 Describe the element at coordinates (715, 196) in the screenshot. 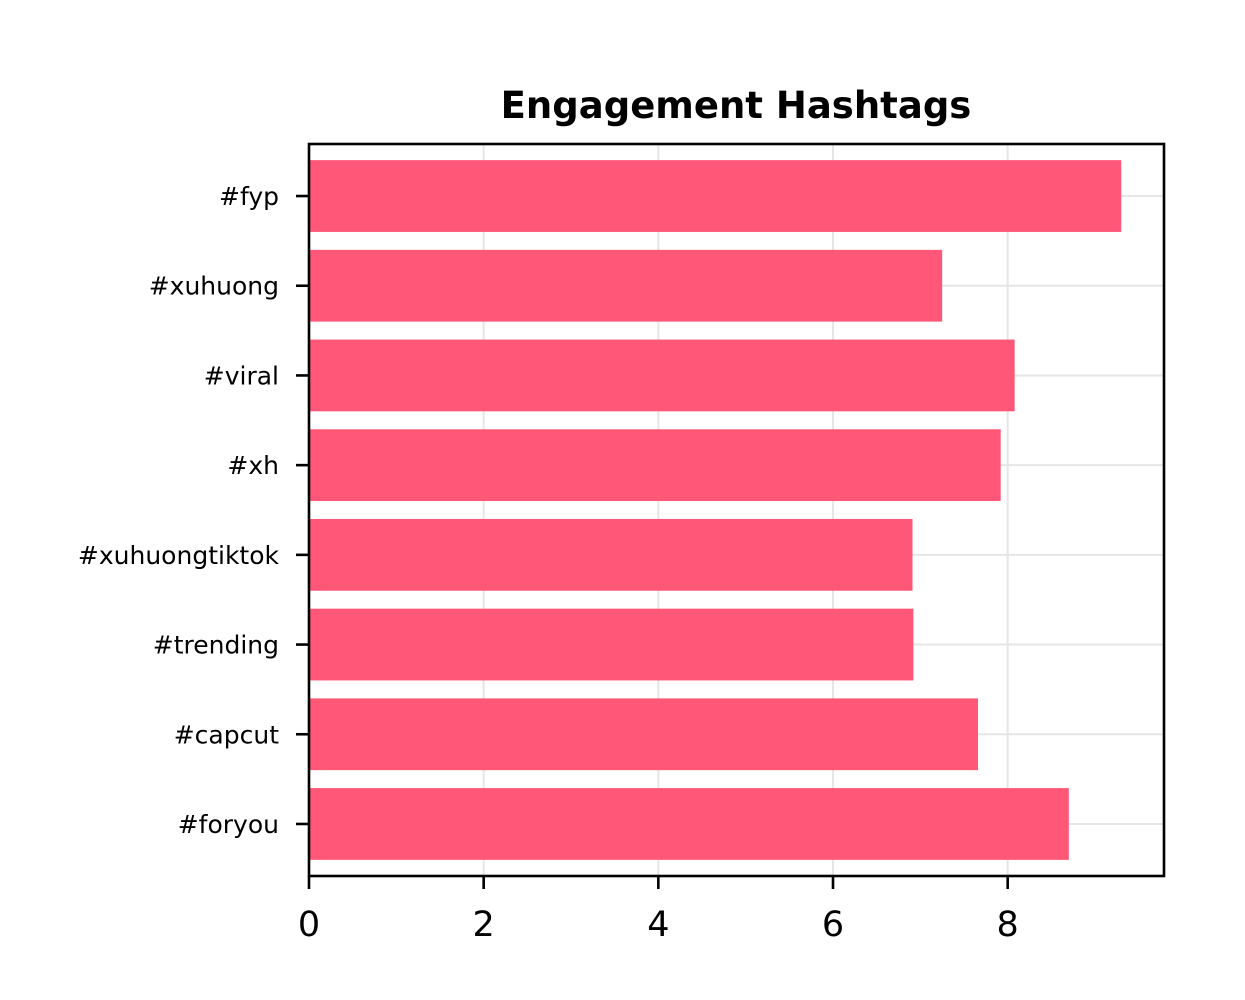

I see `bar-fyp` at that location.